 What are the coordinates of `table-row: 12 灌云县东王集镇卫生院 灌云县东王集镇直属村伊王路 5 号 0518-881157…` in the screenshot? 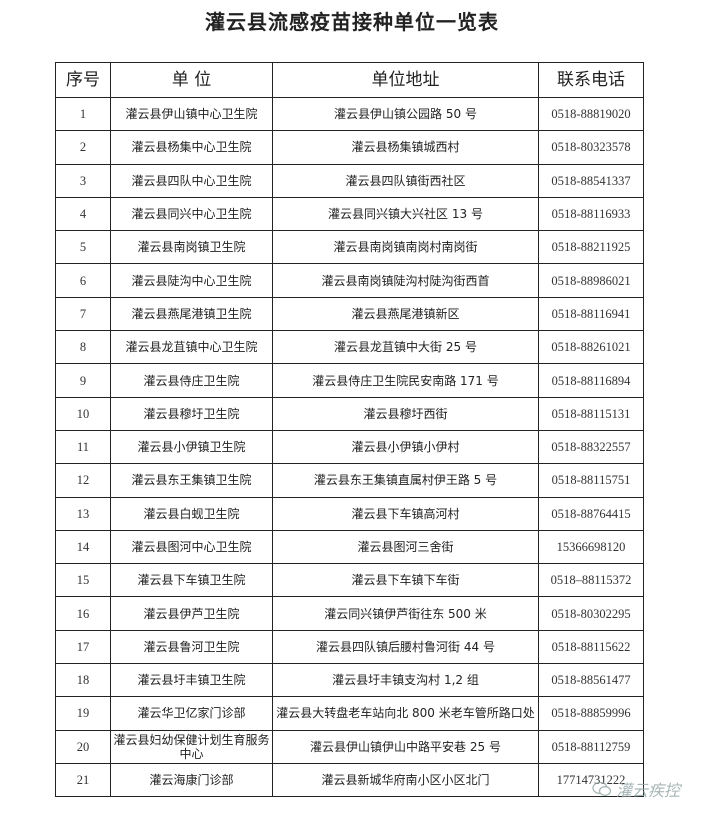 It's located at (349, 480).